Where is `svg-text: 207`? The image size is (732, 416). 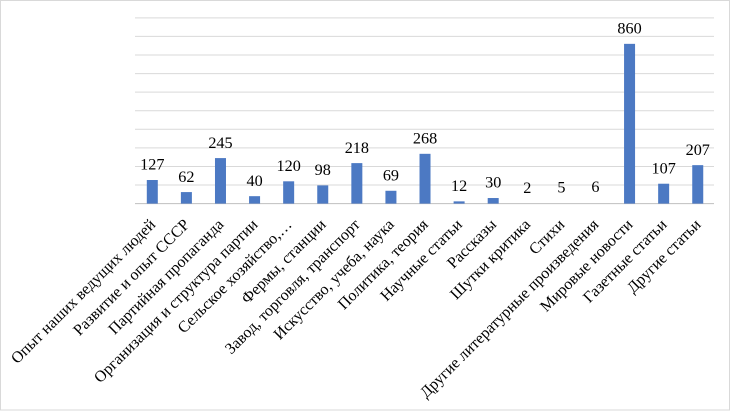 svg-text: 207 is located at coordinates (698, 150).